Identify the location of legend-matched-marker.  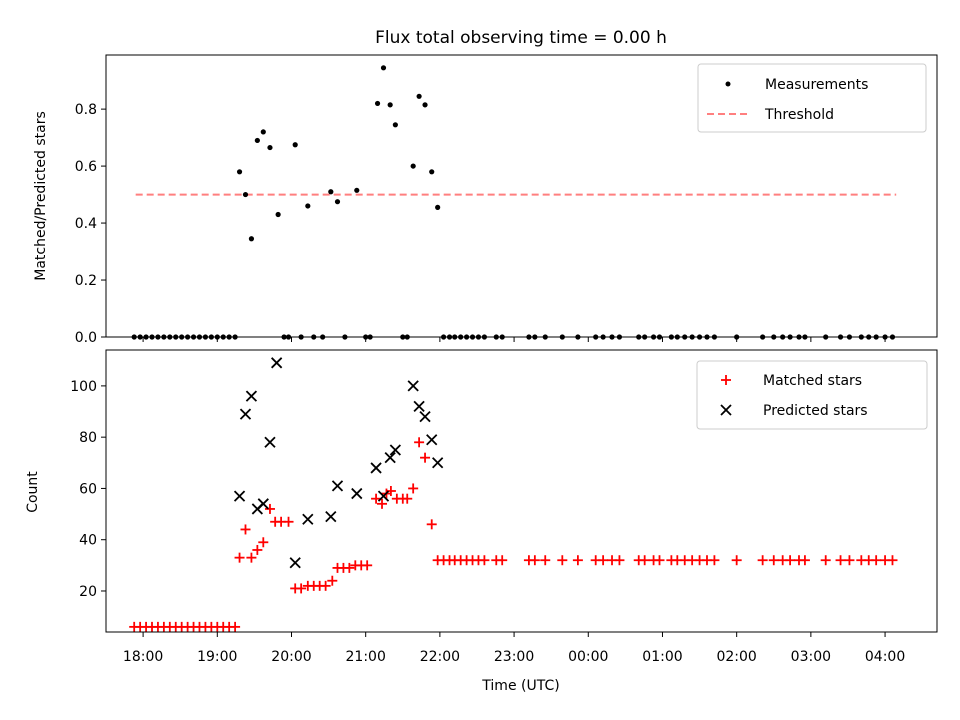
(726, 380).